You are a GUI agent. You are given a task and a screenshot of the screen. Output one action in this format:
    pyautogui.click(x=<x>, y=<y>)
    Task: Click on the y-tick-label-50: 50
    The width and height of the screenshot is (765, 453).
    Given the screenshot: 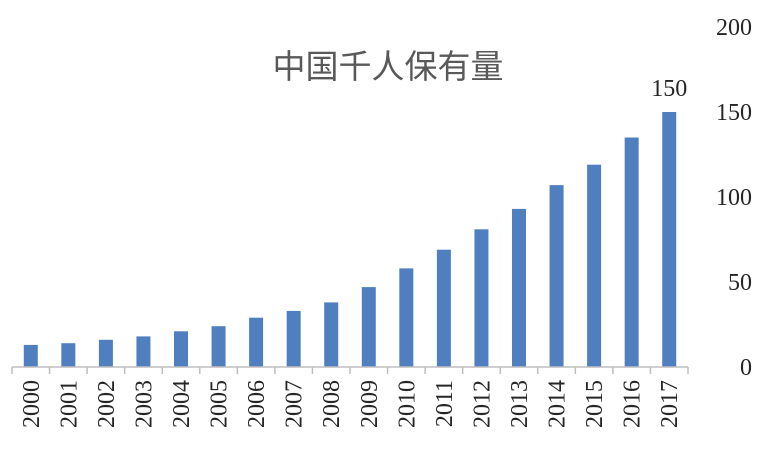 What is the action you would take?
    pyautogui.click(x=740, y=283)
    